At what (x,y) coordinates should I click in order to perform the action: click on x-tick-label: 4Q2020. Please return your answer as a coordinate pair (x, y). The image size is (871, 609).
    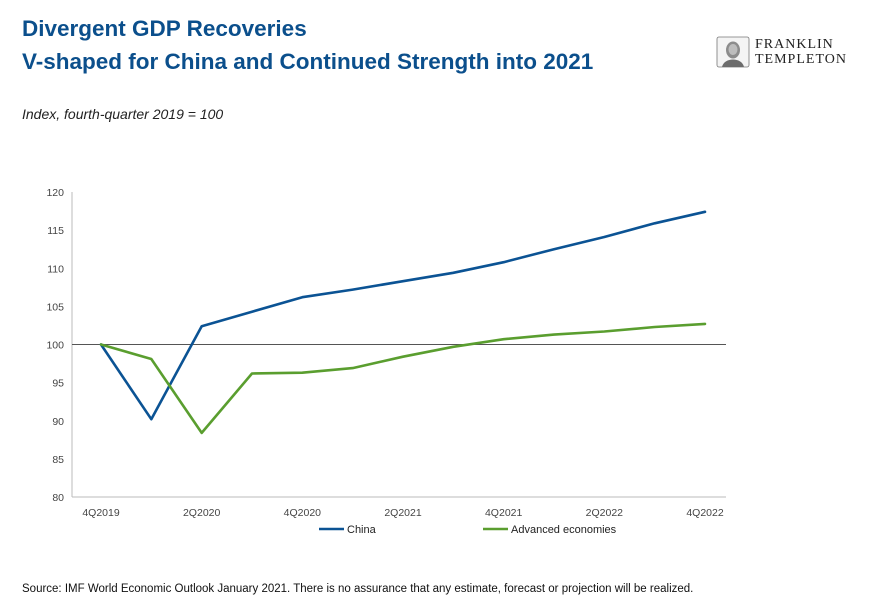
    Looking at the image, I should click on (303, 513).